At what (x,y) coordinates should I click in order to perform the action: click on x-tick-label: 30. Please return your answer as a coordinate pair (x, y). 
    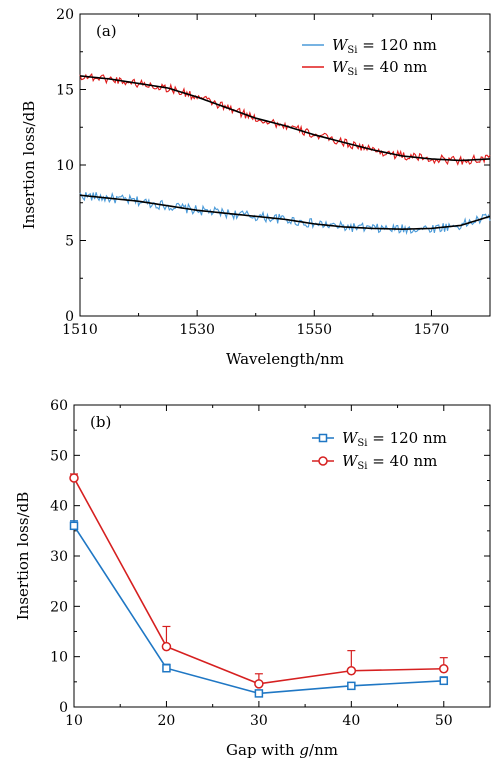
    Looking at the image, I should click on (259, 721).